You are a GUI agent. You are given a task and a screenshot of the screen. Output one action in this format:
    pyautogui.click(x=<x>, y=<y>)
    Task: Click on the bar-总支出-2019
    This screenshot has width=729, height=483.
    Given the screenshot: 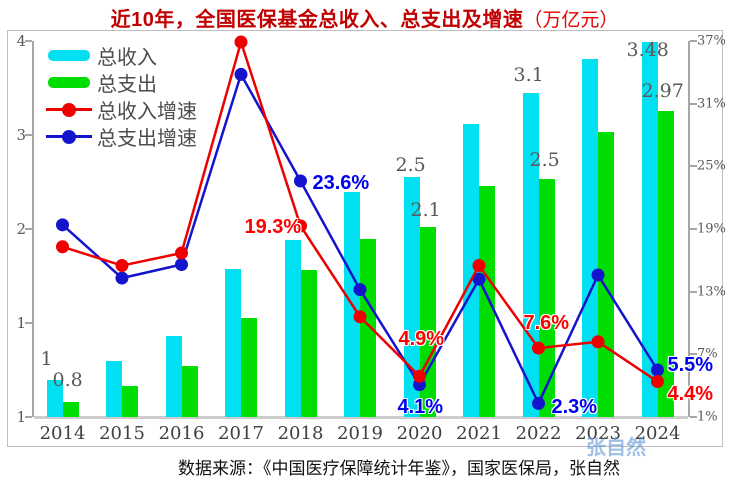 What is the action you would take?
    pyautogui.click(x=368, y=328)
    